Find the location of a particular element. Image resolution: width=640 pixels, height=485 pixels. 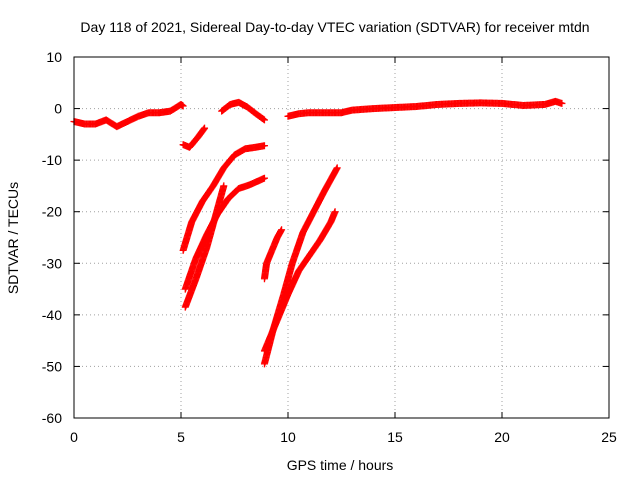

y-tick-label: 10 is located at coordinates (54, 57).